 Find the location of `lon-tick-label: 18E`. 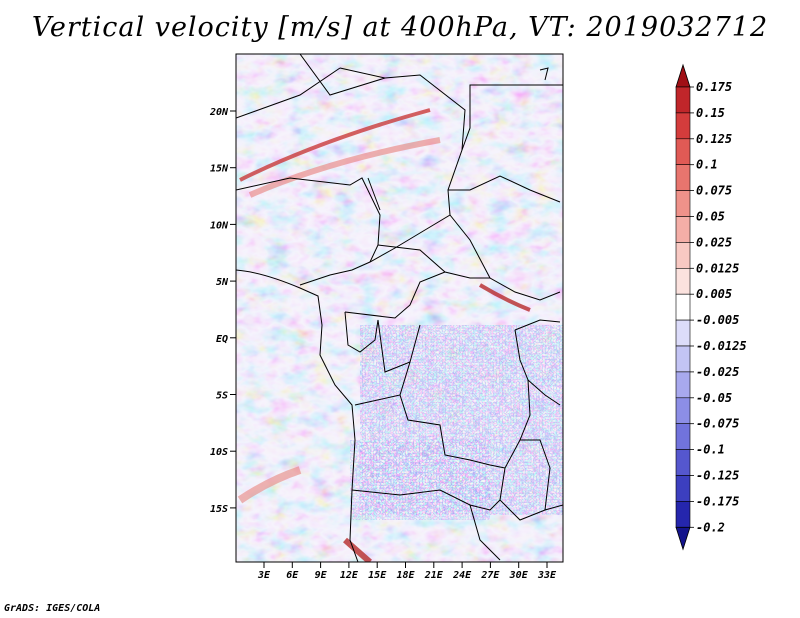

lon-tick-label: 18E is located at coordinates (405, 575).